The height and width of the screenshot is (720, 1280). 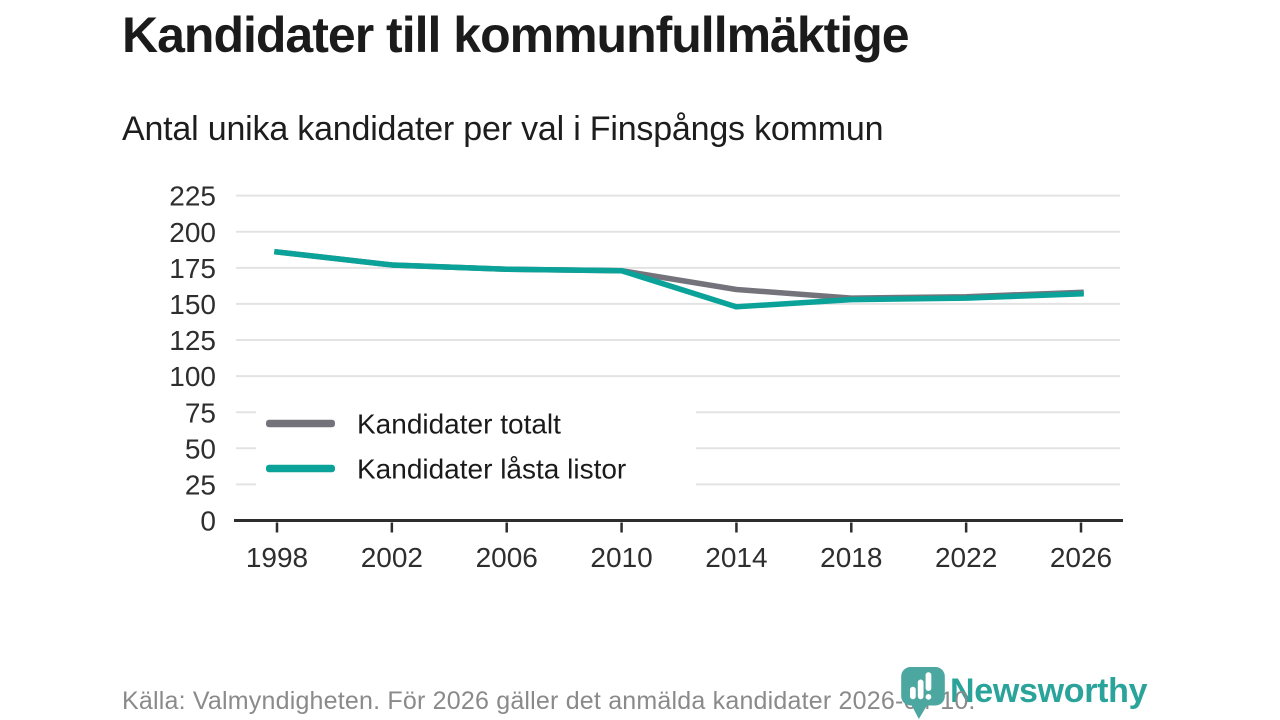 I want to click on line-series, so click(x=678, y=279).